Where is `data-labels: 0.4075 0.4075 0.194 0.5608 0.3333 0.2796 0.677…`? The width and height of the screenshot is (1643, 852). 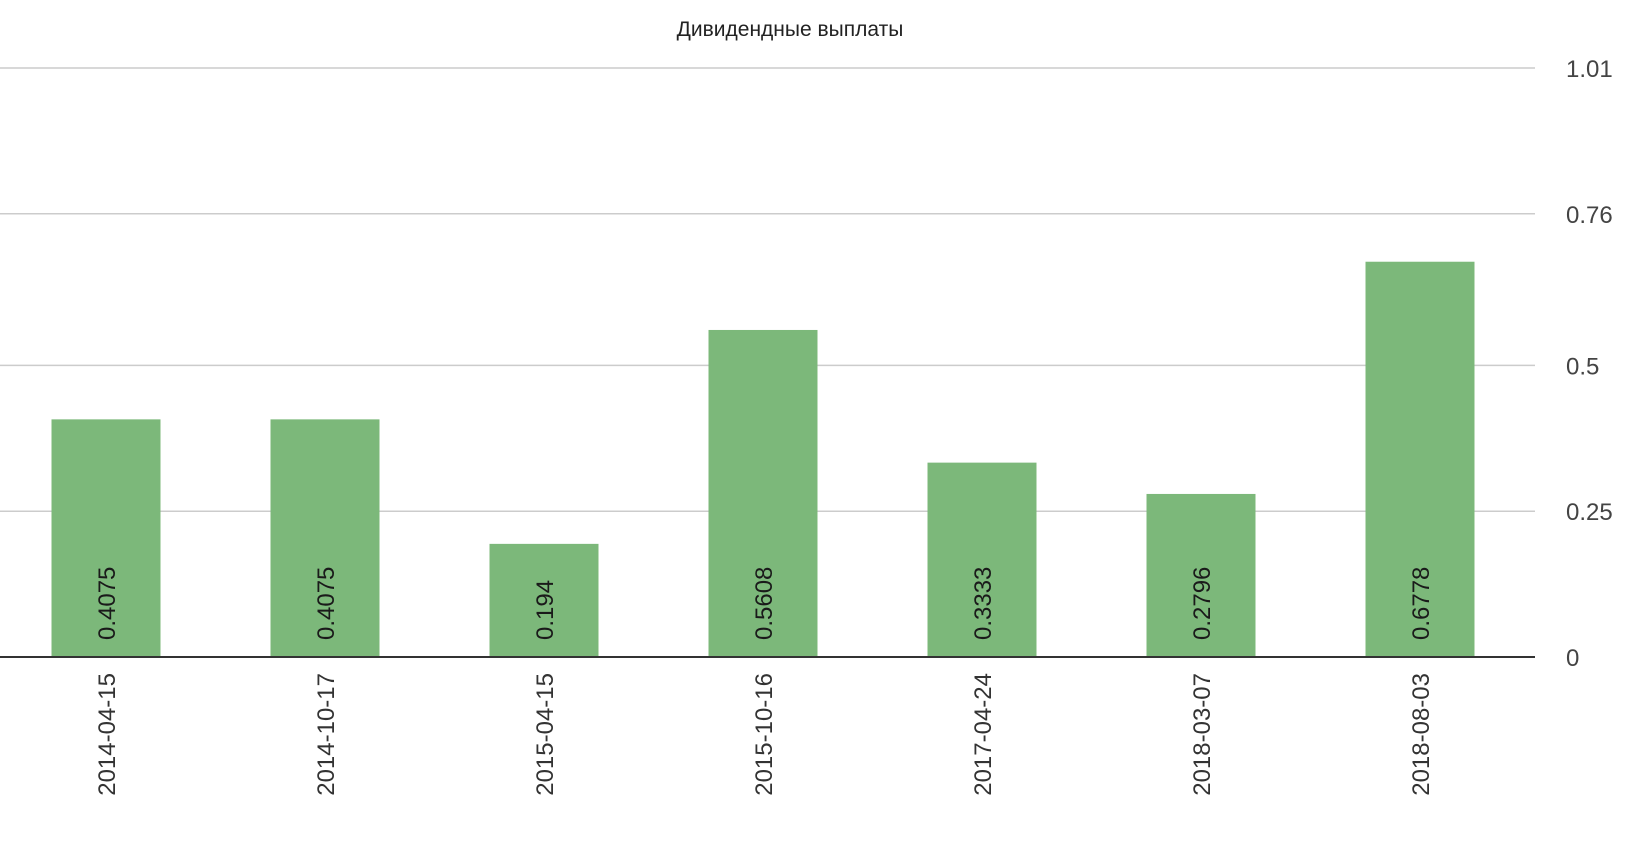
data-labels: 0.4075 0.4075 0.194 0.5608 0.3333 0.2796 0.677… is located at coordinates (764, 603).